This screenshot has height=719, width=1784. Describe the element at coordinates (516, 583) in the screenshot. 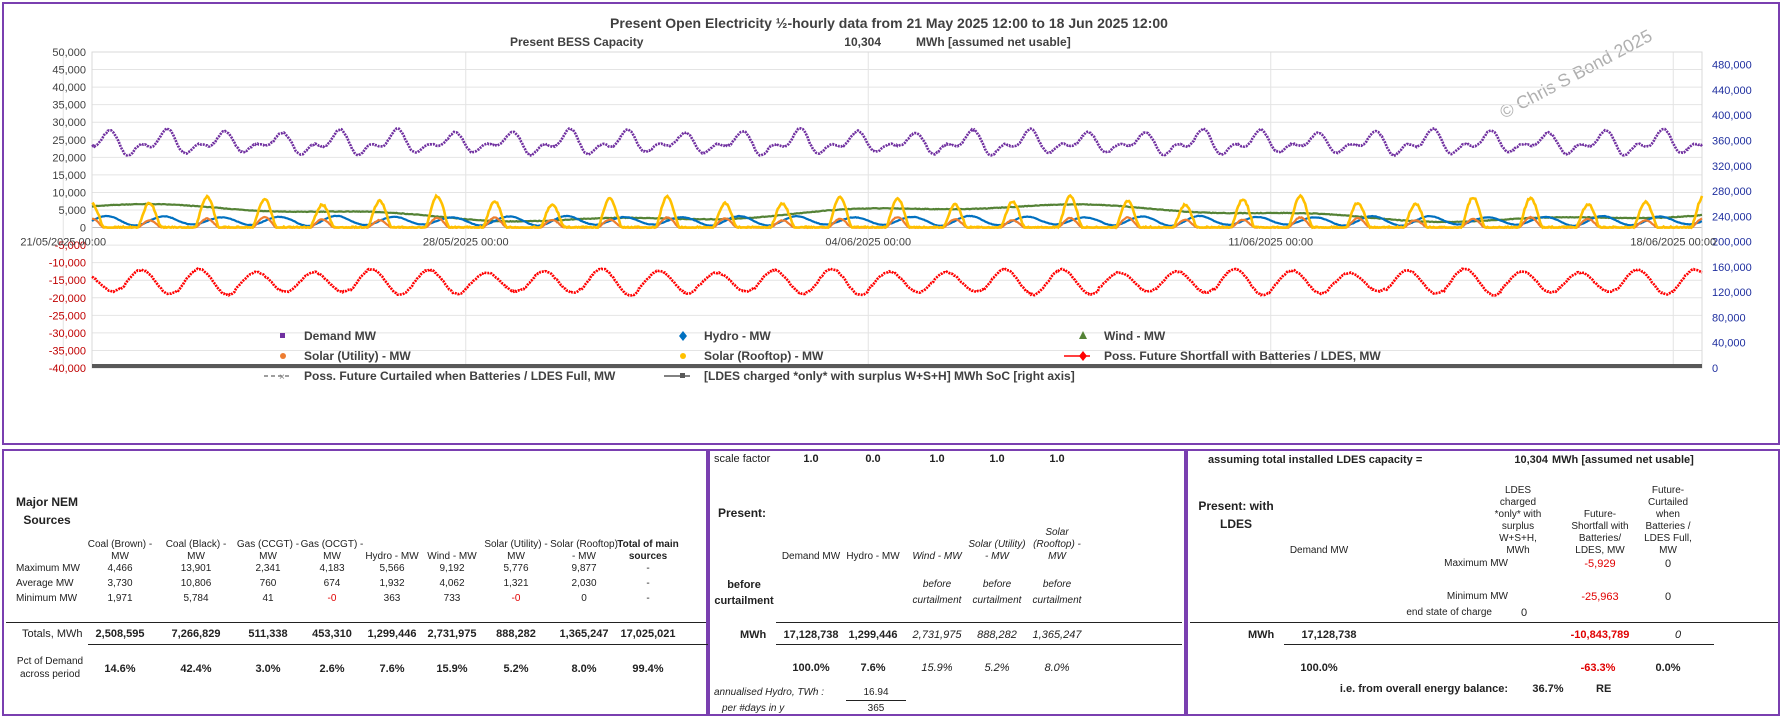

I see `source-cell: 1,321` at that location.